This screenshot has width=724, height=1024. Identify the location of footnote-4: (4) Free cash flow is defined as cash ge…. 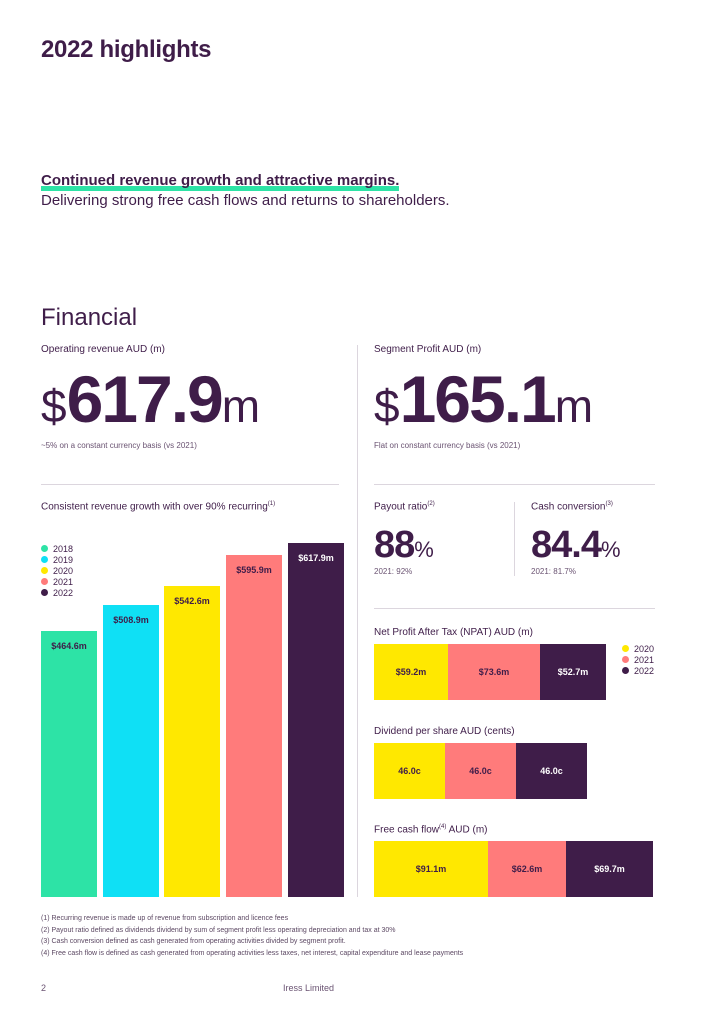
(252, 953).